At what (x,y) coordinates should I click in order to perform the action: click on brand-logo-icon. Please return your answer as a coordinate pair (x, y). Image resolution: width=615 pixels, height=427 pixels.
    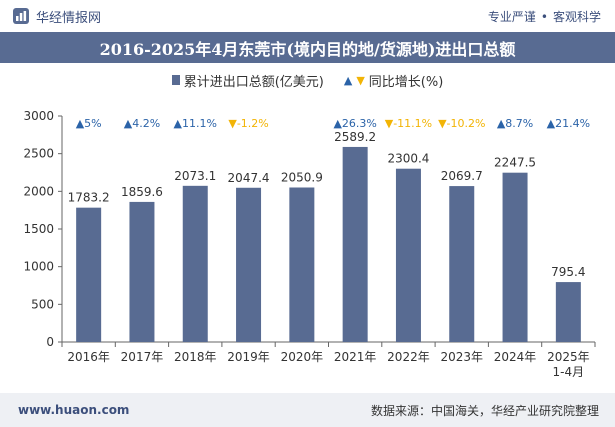
    Looking at the image, I should click on (21, 16).